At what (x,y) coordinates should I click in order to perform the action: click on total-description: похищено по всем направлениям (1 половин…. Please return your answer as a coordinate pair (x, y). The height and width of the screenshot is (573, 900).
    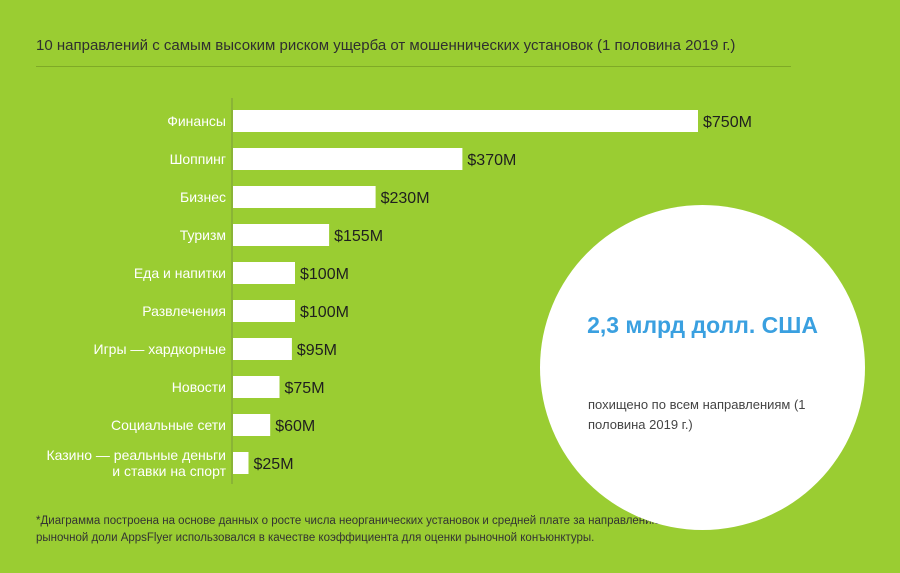
    Looking at the image, I should click on (697, 414).